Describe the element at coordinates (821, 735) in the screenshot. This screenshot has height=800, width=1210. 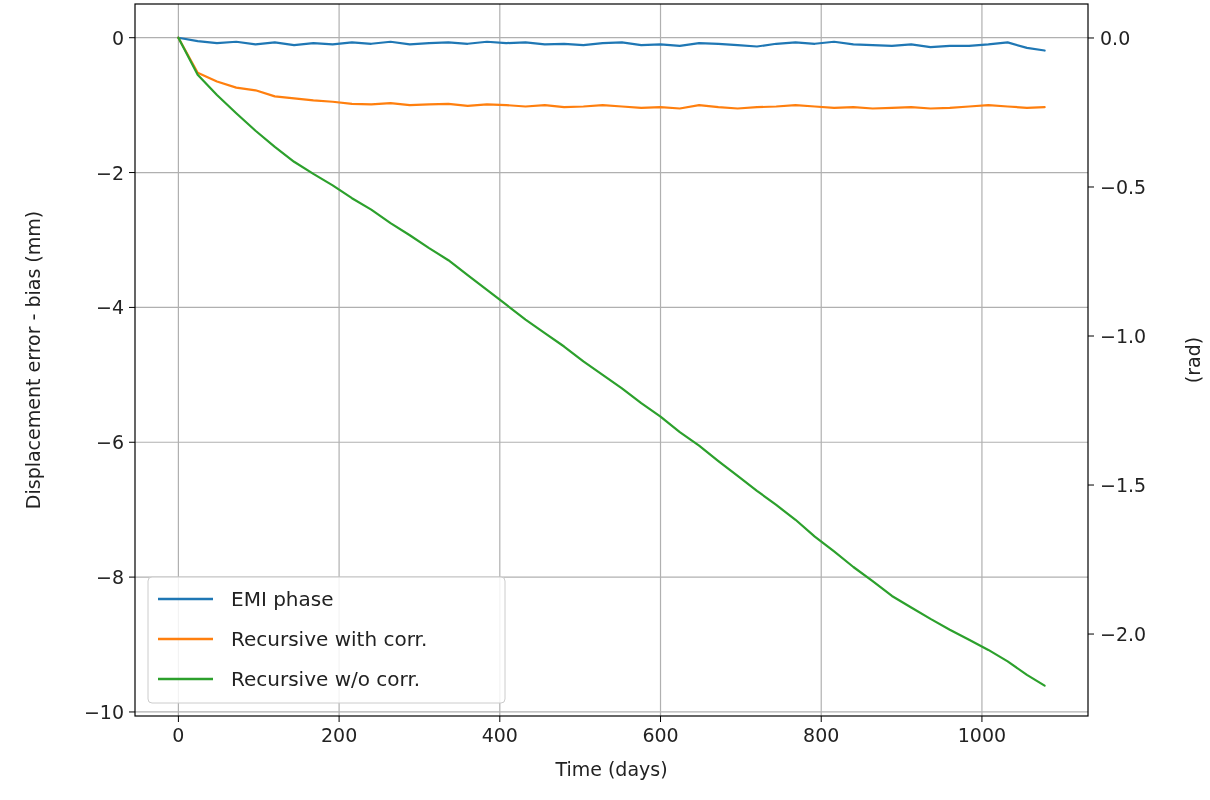
I see `x-tick-label: 800` at that location.